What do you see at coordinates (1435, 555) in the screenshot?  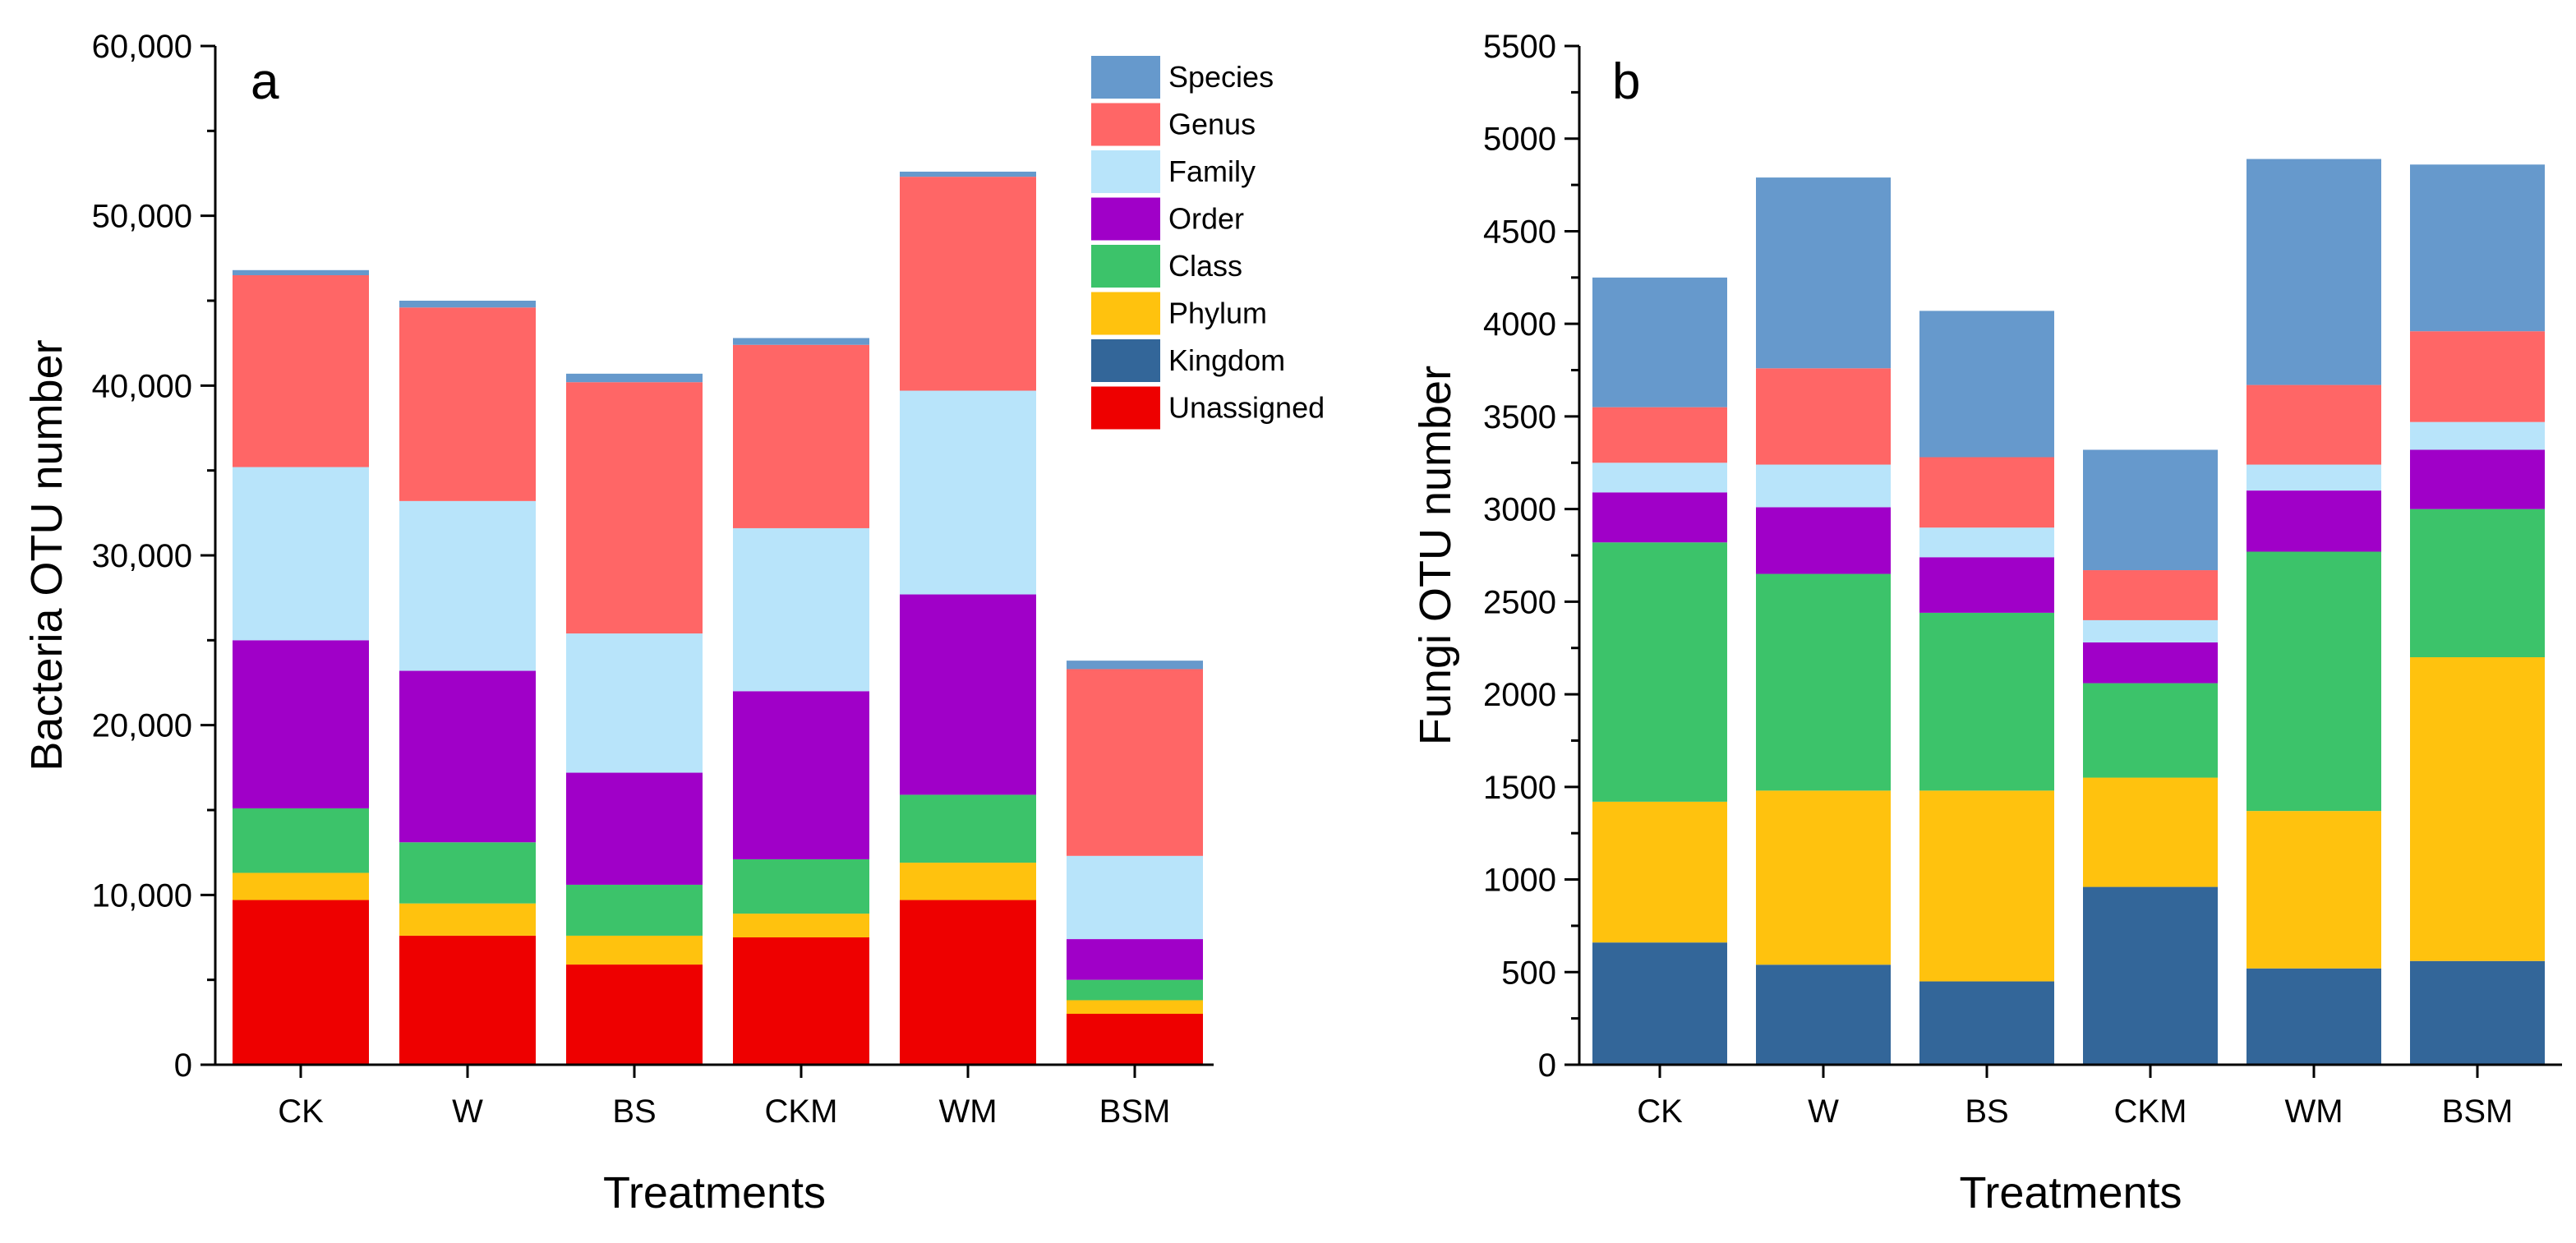 I see `panel-b-y-axis-title: Fungi OTU number` at bounding box center [1435, 555].